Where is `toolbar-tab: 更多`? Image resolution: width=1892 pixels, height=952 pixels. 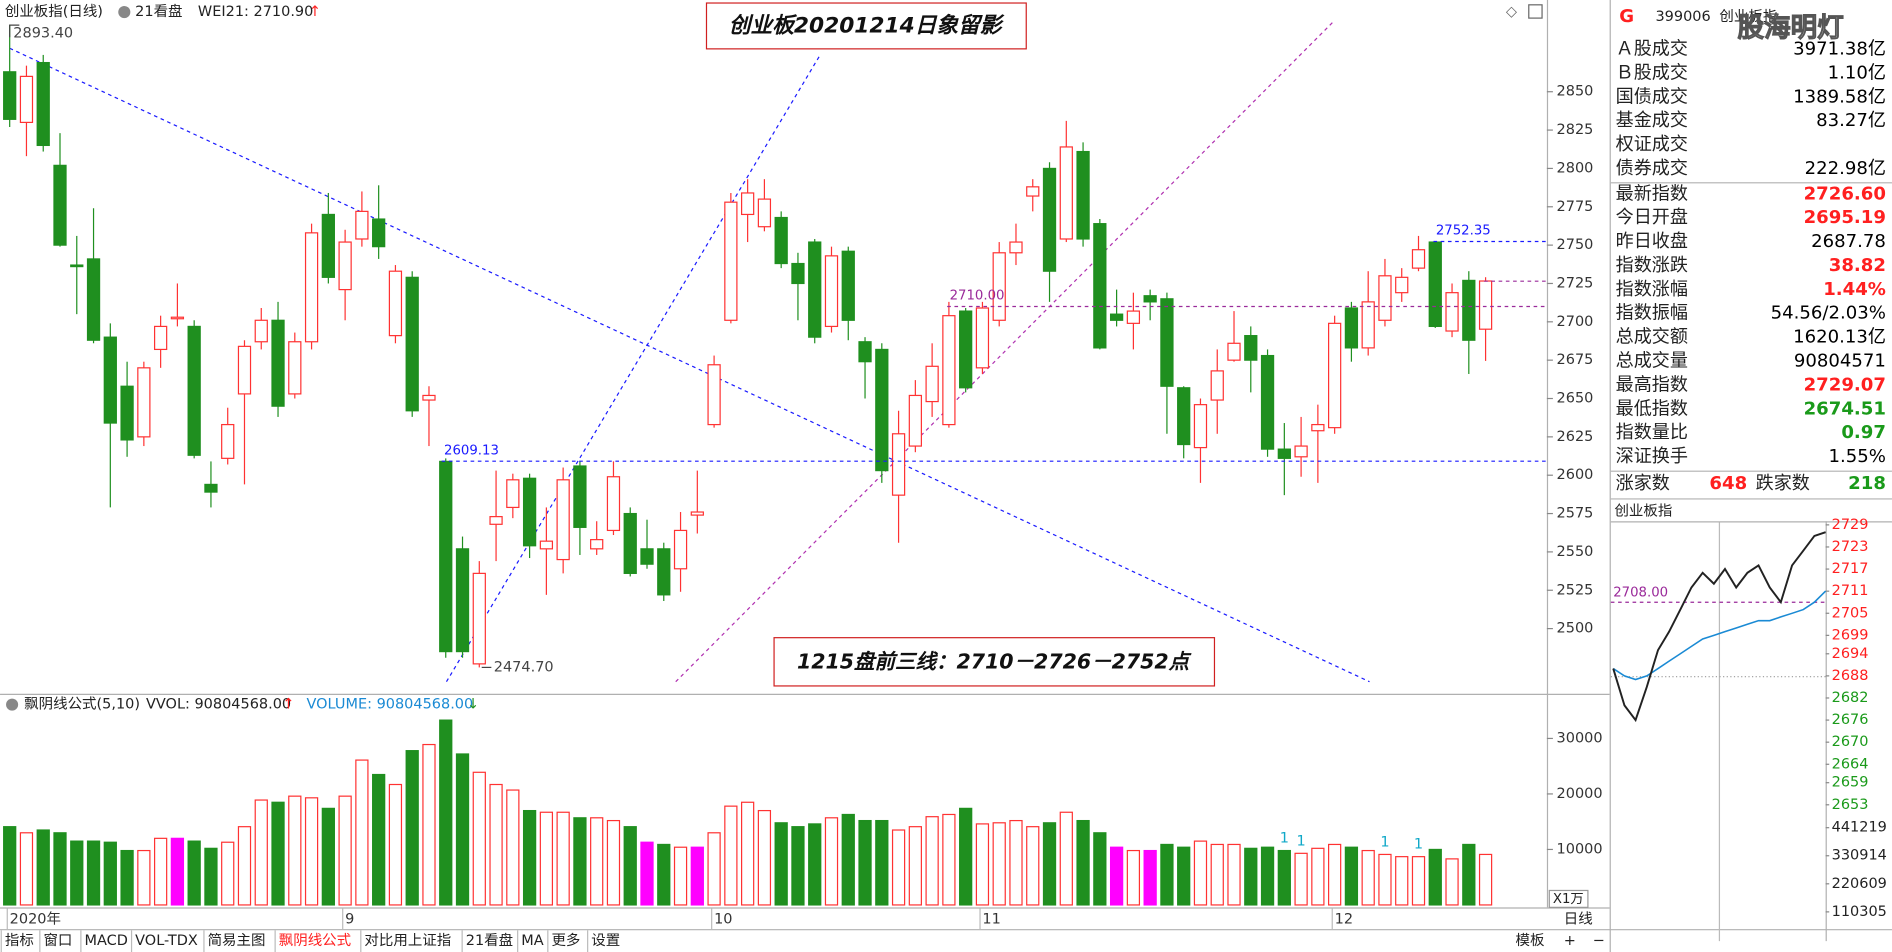 toolbar-tab: 更多 is located at coordinates (565, 940).